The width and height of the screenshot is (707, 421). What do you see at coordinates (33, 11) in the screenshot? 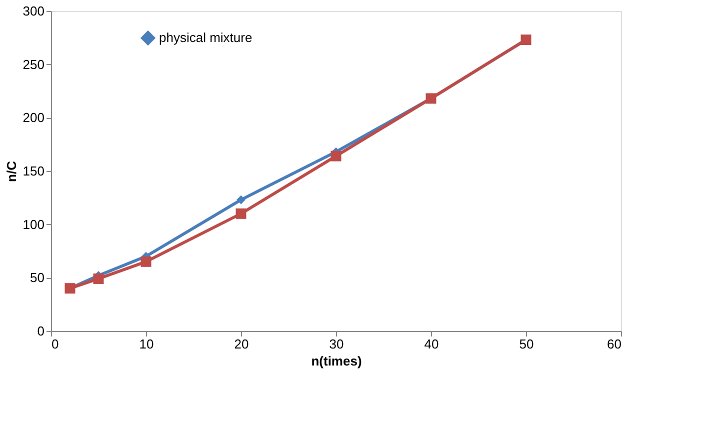
I see `y-tick-label: 300` at bounding box center [33, 11].